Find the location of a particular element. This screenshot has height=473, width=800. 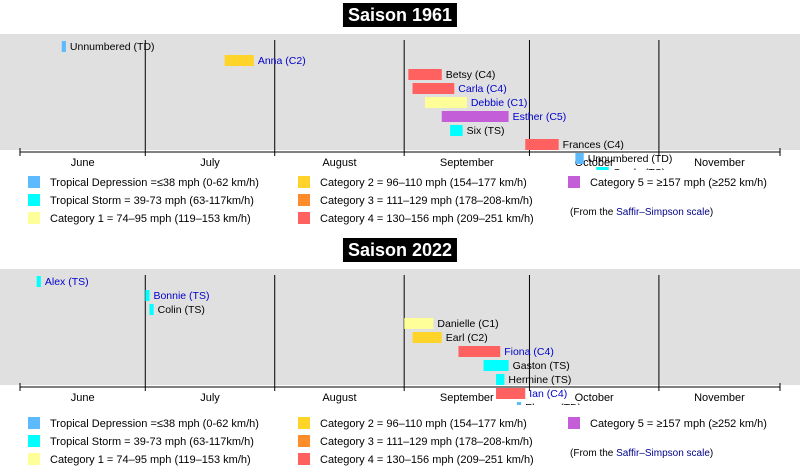

storm-label: Six (TS) is located at coordinates (486, 131).